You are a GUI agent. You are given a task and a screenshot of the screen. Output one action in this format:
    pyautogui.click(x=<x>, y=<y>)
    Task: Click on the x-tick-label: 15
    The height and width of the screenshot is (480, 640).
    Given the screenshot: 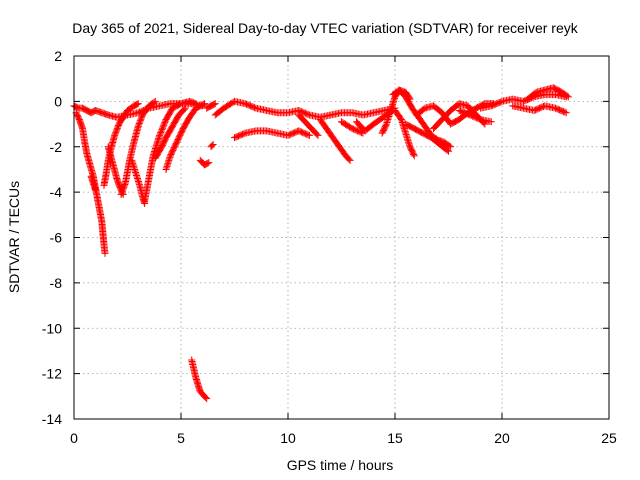 What is the action you would take?
    pyautogui.click(x=395, y=438)
    